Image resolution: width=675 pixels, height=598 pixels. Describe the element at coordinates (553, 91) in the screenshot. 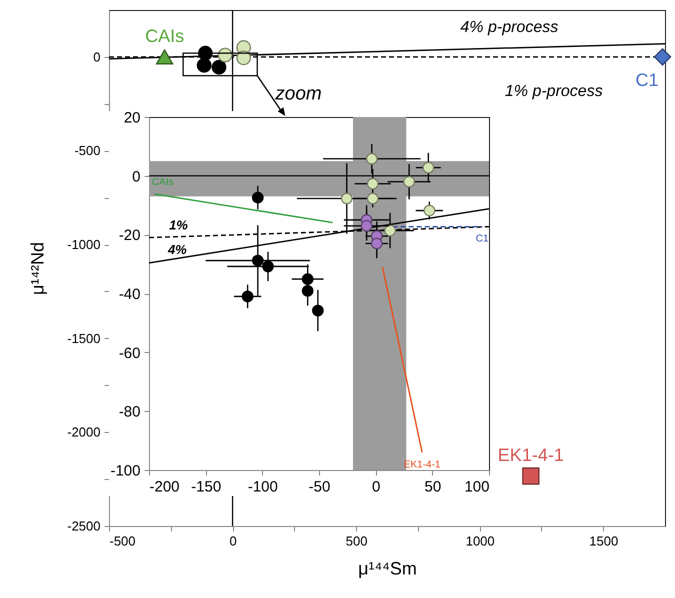

I see `annotation: 1% p-process` at that location.